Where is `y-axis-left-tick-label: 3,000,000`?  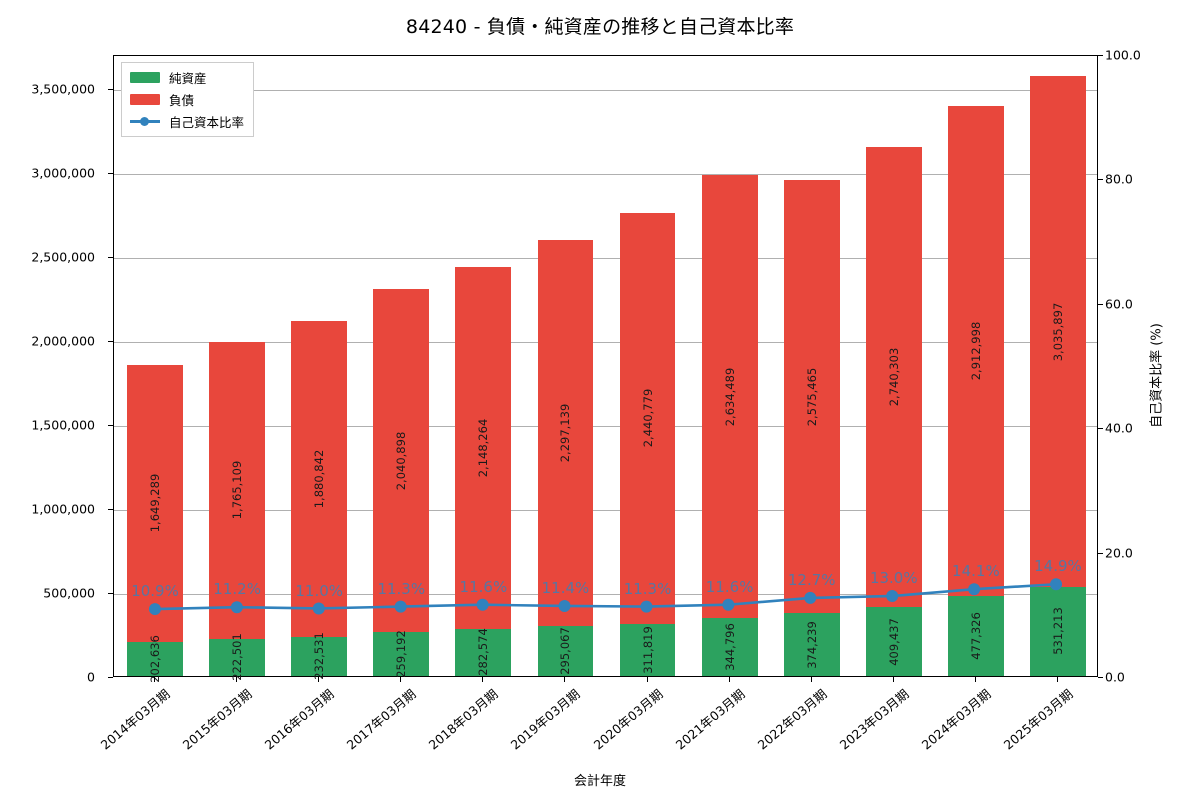 y-axis-left-tick-label: 3,000,000 is located at coordinates (63, 173).